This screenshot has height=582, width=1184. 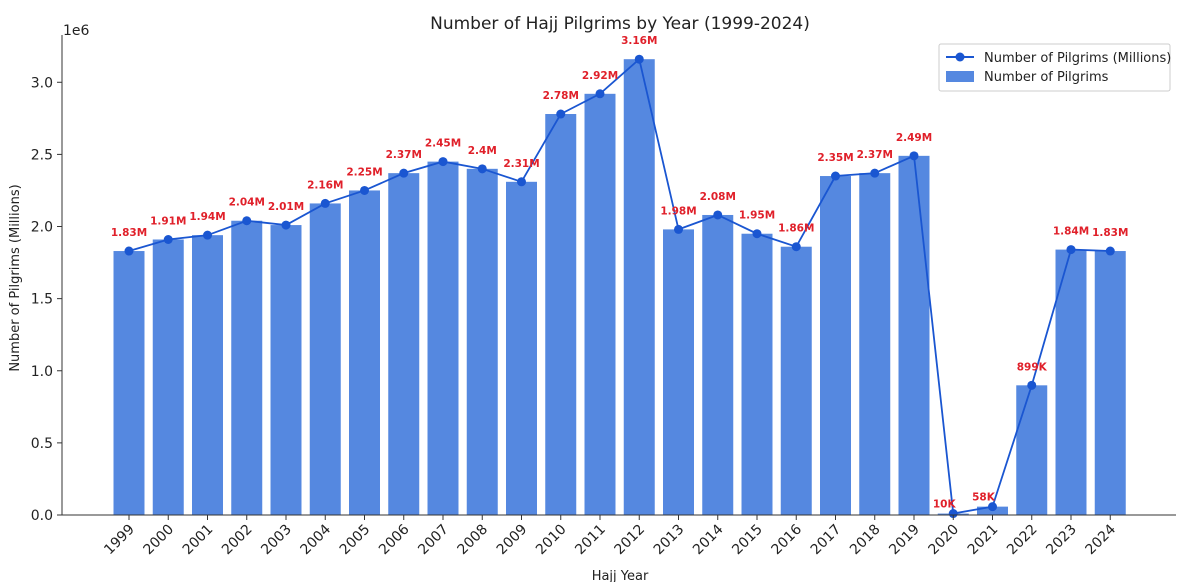 I want to click on bar-2012, so click(x=639, y=287).